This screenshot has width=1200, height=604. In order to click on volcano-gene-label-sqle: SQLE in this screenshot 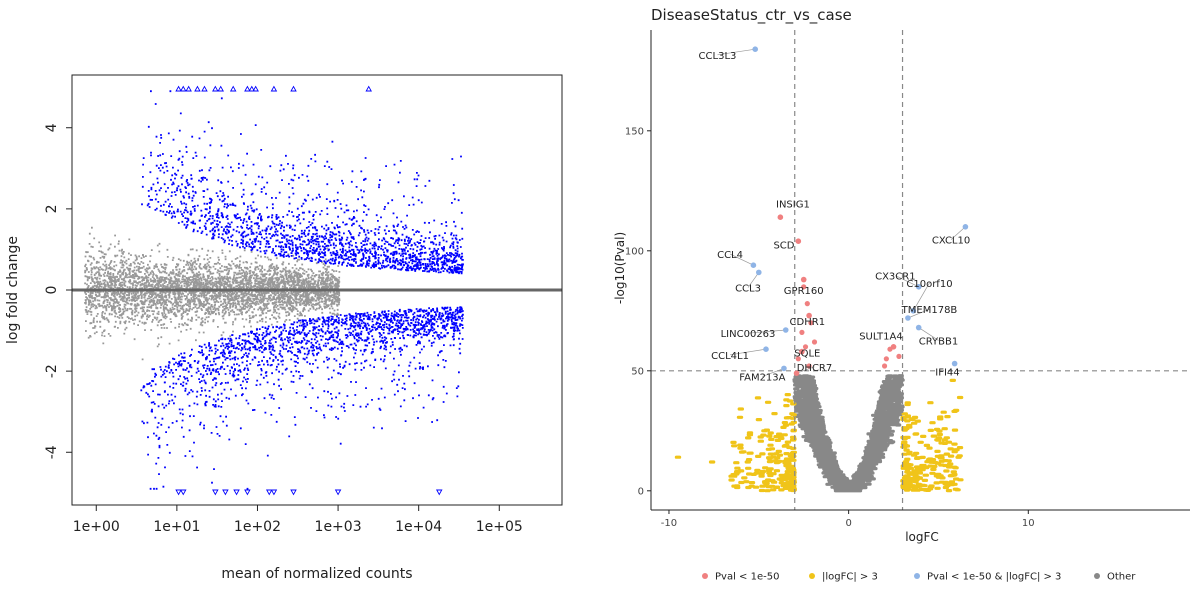, I will do `click(807, 353)`.